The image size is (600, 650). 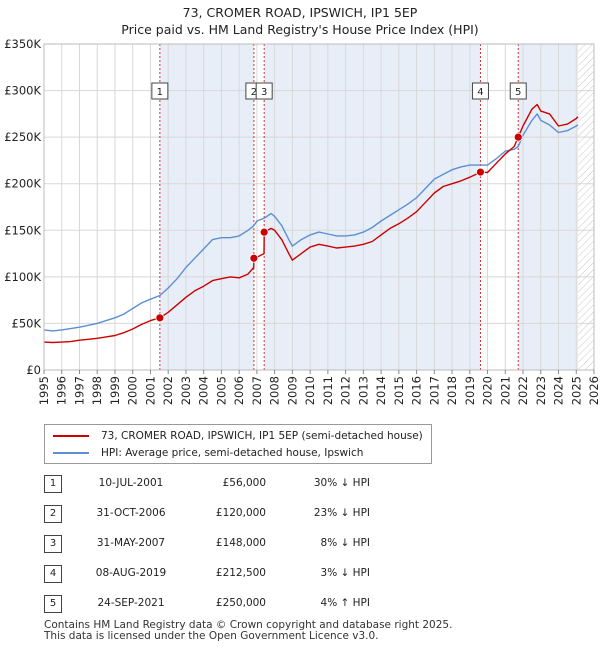 I want to click on marker-label: 1, so click(x=160, y=92).